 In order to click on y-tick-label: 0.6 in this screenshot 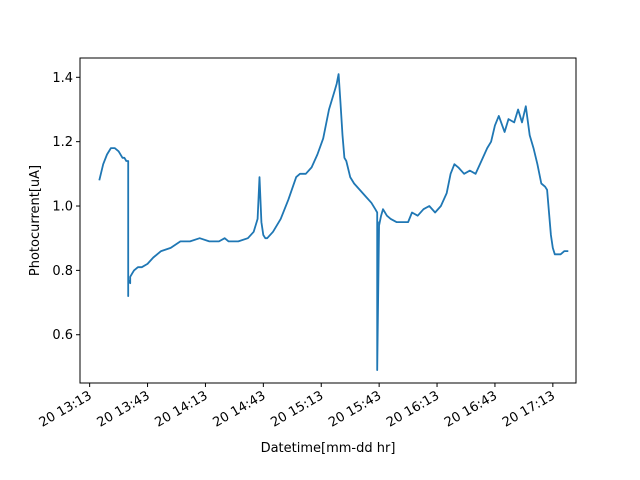, I will do `click(62, 335)`.